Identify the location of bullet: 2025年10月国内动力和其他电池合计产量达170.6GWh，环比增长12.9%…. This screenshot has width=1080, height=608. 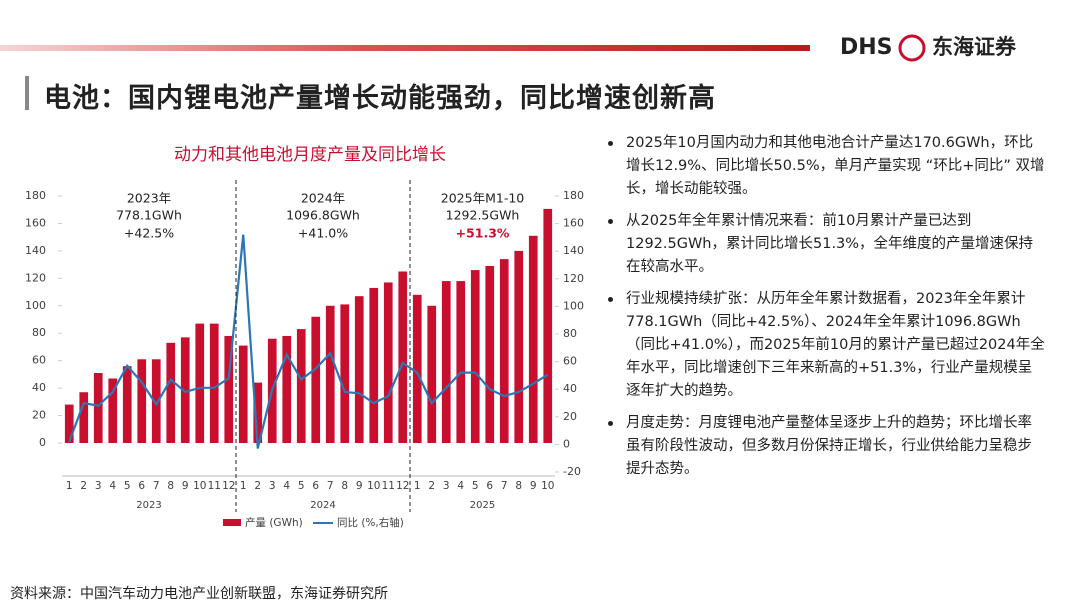
(826, 166).